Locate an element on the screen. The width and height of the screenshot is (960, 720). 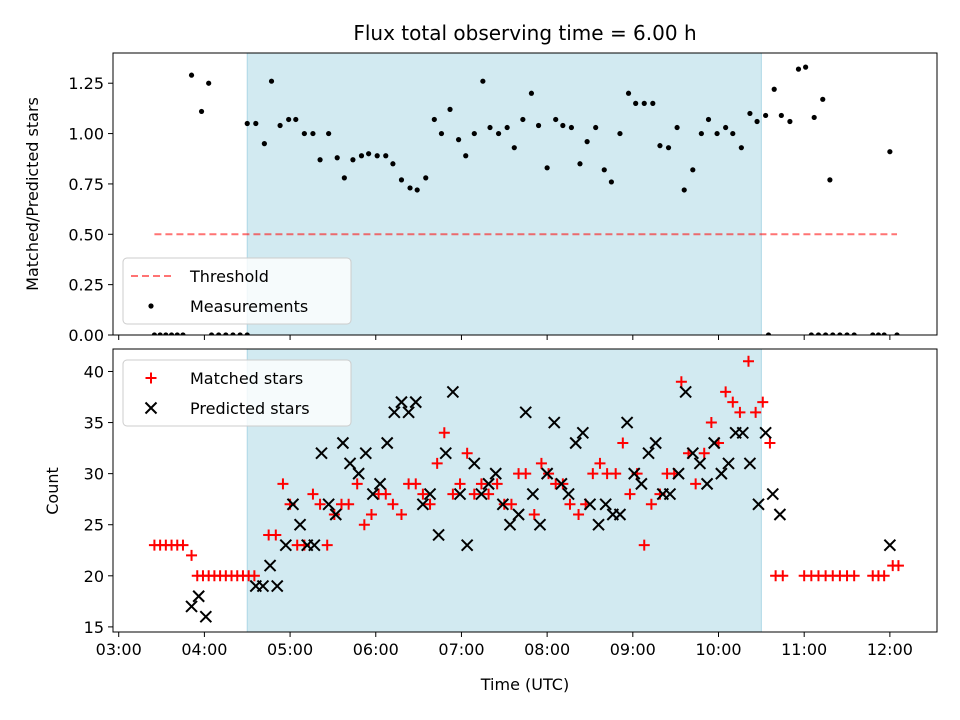
y-tick-label-top: 0.75 is located at coordinates (86, 184).